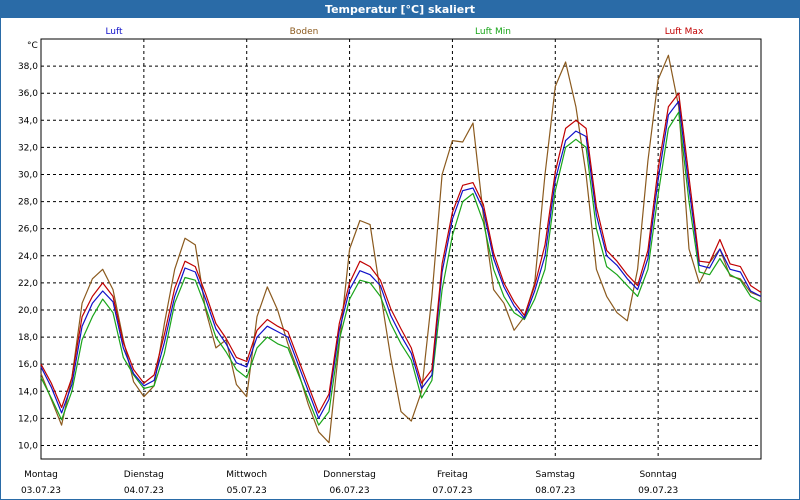  What do you see at coordinates (32, 46) in the screenshot?
I see `y-axis-unit: °C` at bounding box center [32, 46].